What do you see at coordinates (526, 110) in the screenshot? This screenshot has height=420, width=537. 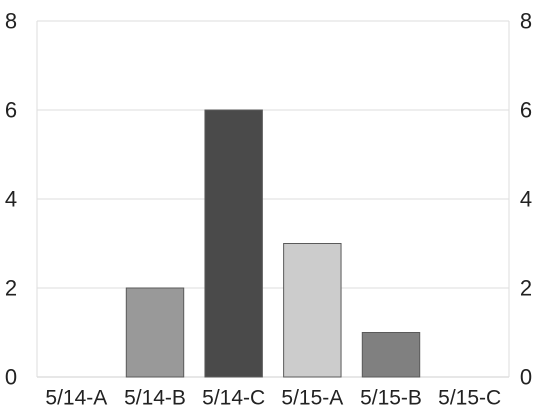 I see `y-tick-label-right-6: 6` at bounding box center [526, 110].